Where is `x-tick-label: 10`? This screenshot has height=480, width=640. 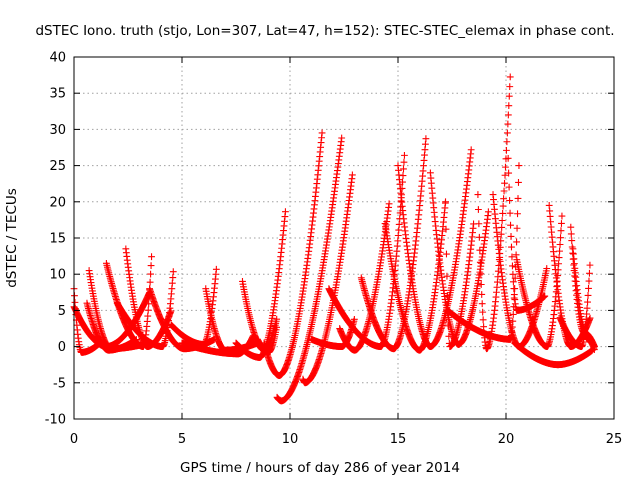
x-tick-label: 10 is located at coordinates (290, 439).